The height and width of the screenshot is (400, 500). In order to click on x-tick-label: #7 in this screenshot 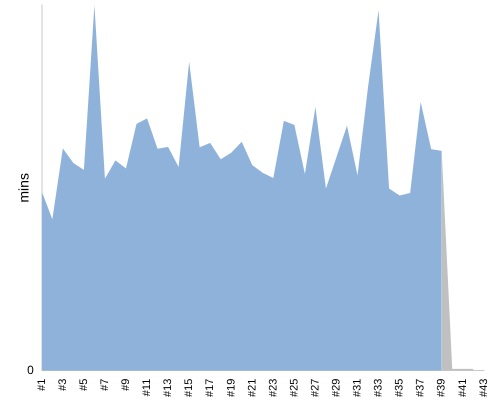, I will do `click(104, 384)`.